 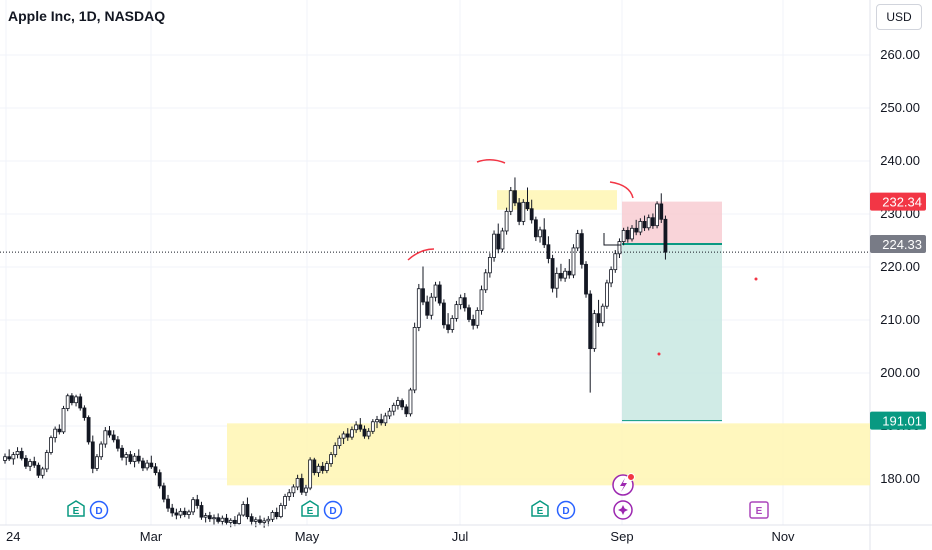 I want to click on path-drawing, so click(x=612, y=239).